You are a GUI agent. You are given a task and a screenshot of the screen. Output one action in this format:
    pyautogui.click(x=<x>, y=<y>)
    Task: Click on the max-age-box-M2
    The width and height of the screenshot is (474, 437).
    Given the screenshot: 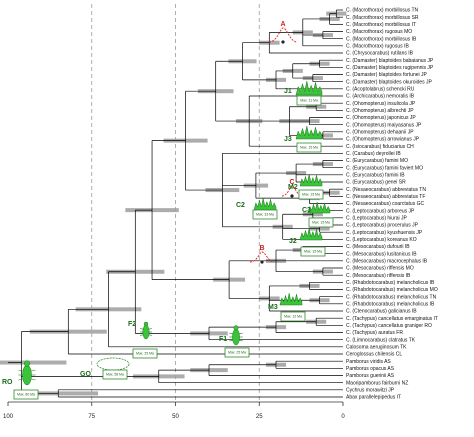 What is the action you would take?
    pyautogui.click(x=311, y=194)
    